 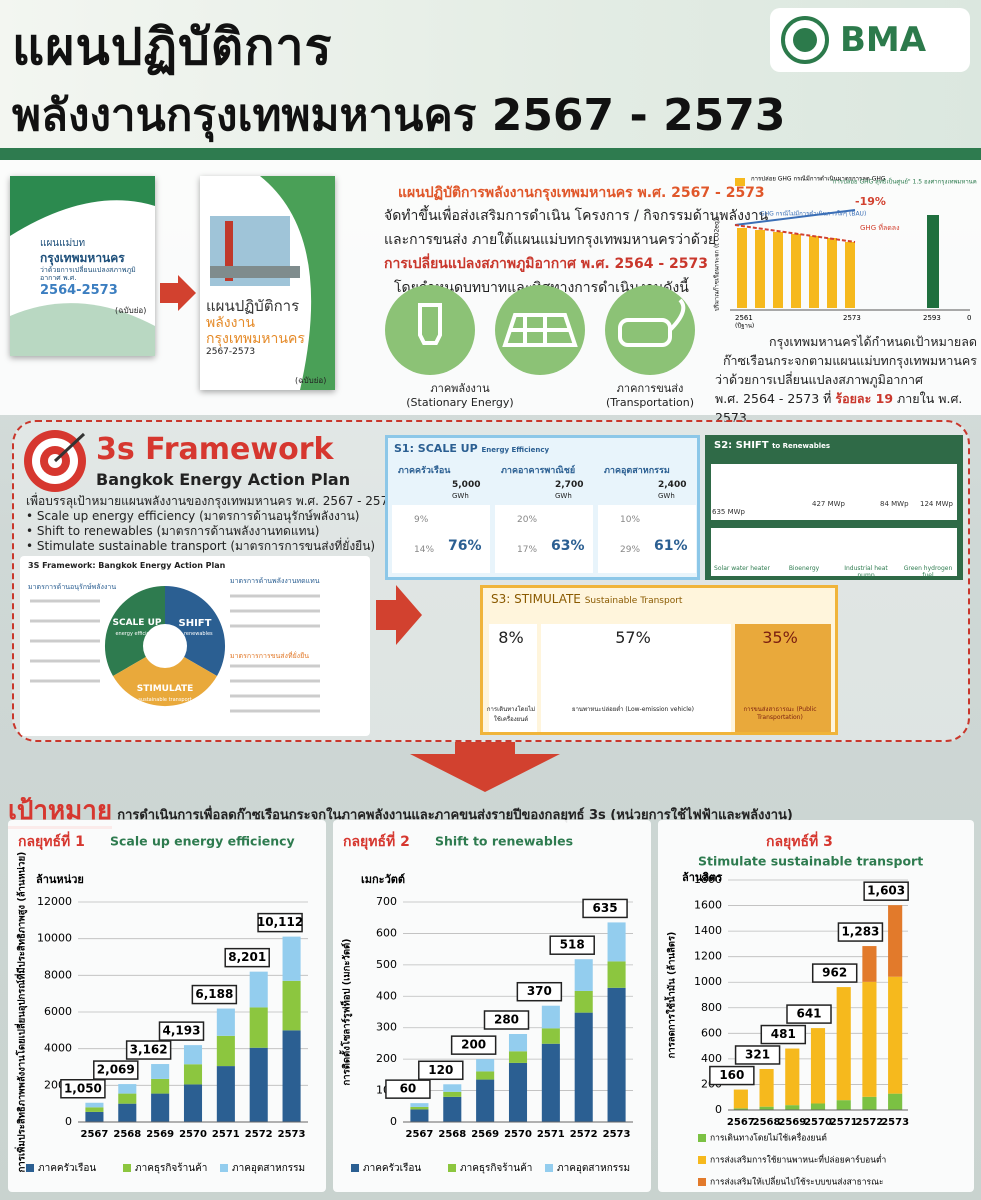 What do you see at coordinates (860, 932) in the screenshot?
I see `total-label: 1,283` at bounding box center [860, 932].